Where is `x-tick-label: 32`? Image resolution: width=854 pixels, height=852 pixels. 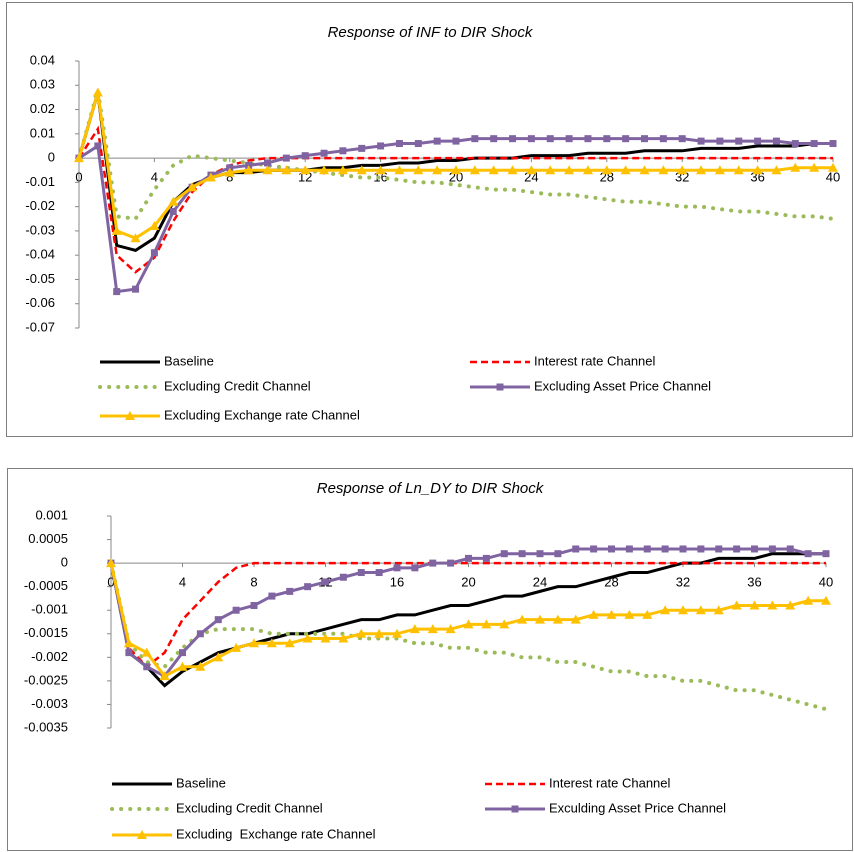
x-tick-label: 32 is located at coordinates (683, 582).